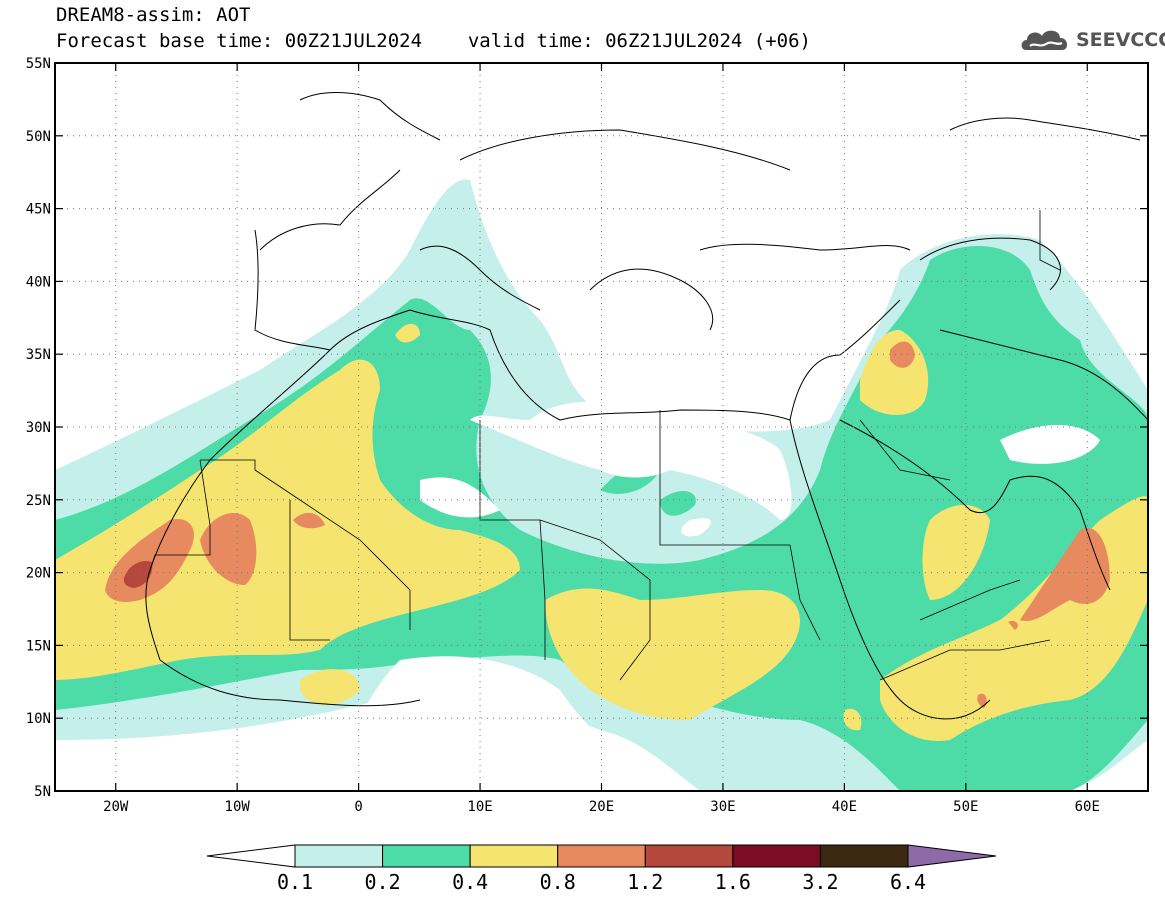 Image resolution: width=1165 pixels, height=905 pixels. What do you see at coordinates (42, 792) in the screenshot?
I see `lat-tick-label: 5N` at bounding box center [42, 792].